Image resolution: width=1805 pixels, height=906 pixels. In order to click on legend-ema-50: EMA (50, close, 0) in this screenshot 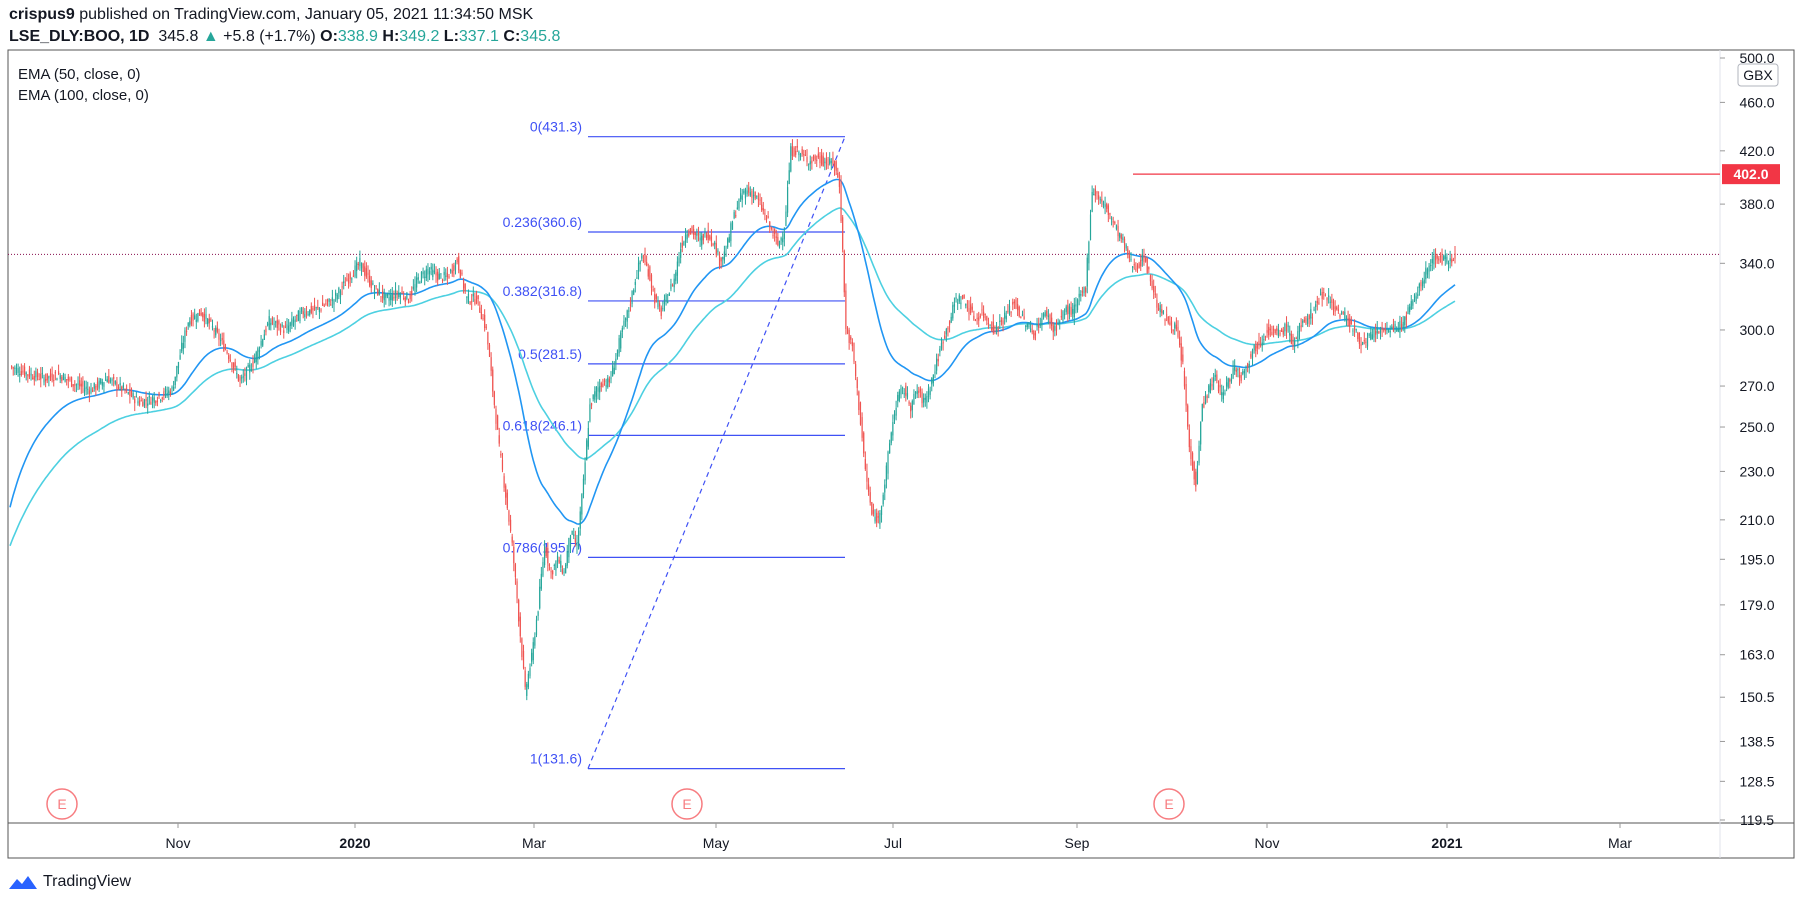, I will do `click(79, 74)`.